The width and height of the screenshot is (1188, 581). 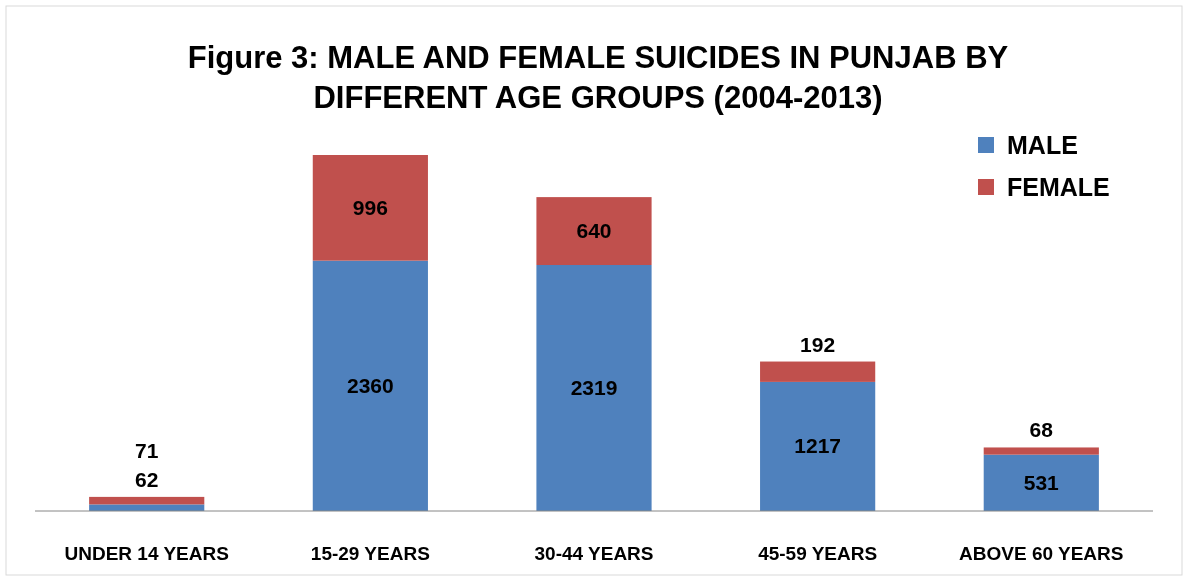 I want to click on data-label: 640, so click(x=594, y=231).